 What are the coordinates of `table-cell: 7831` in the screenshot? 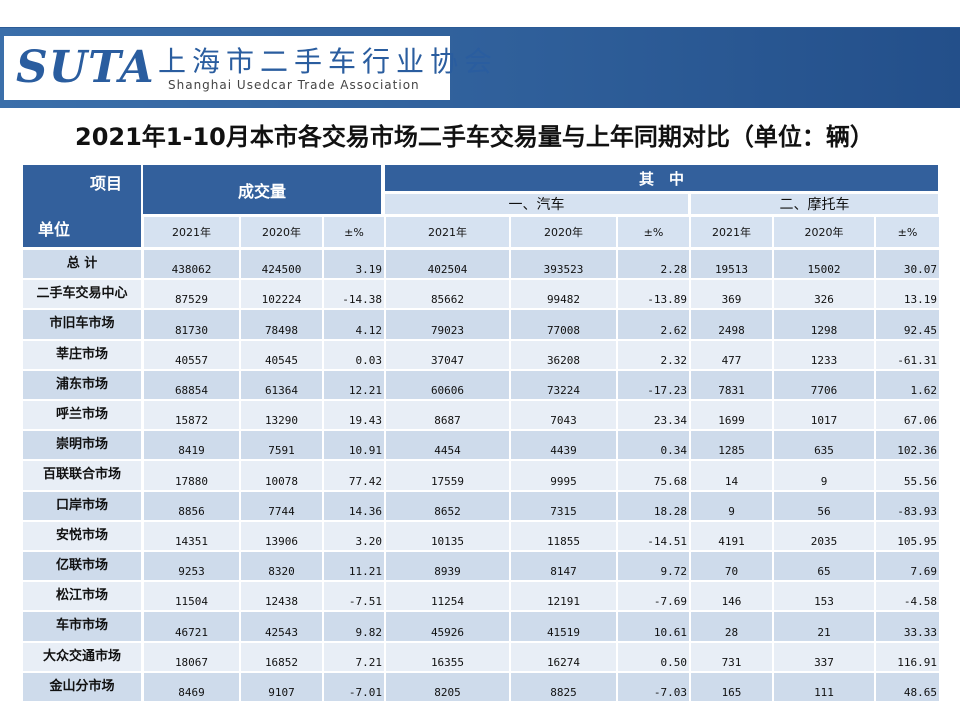 It's located at (731, 385).